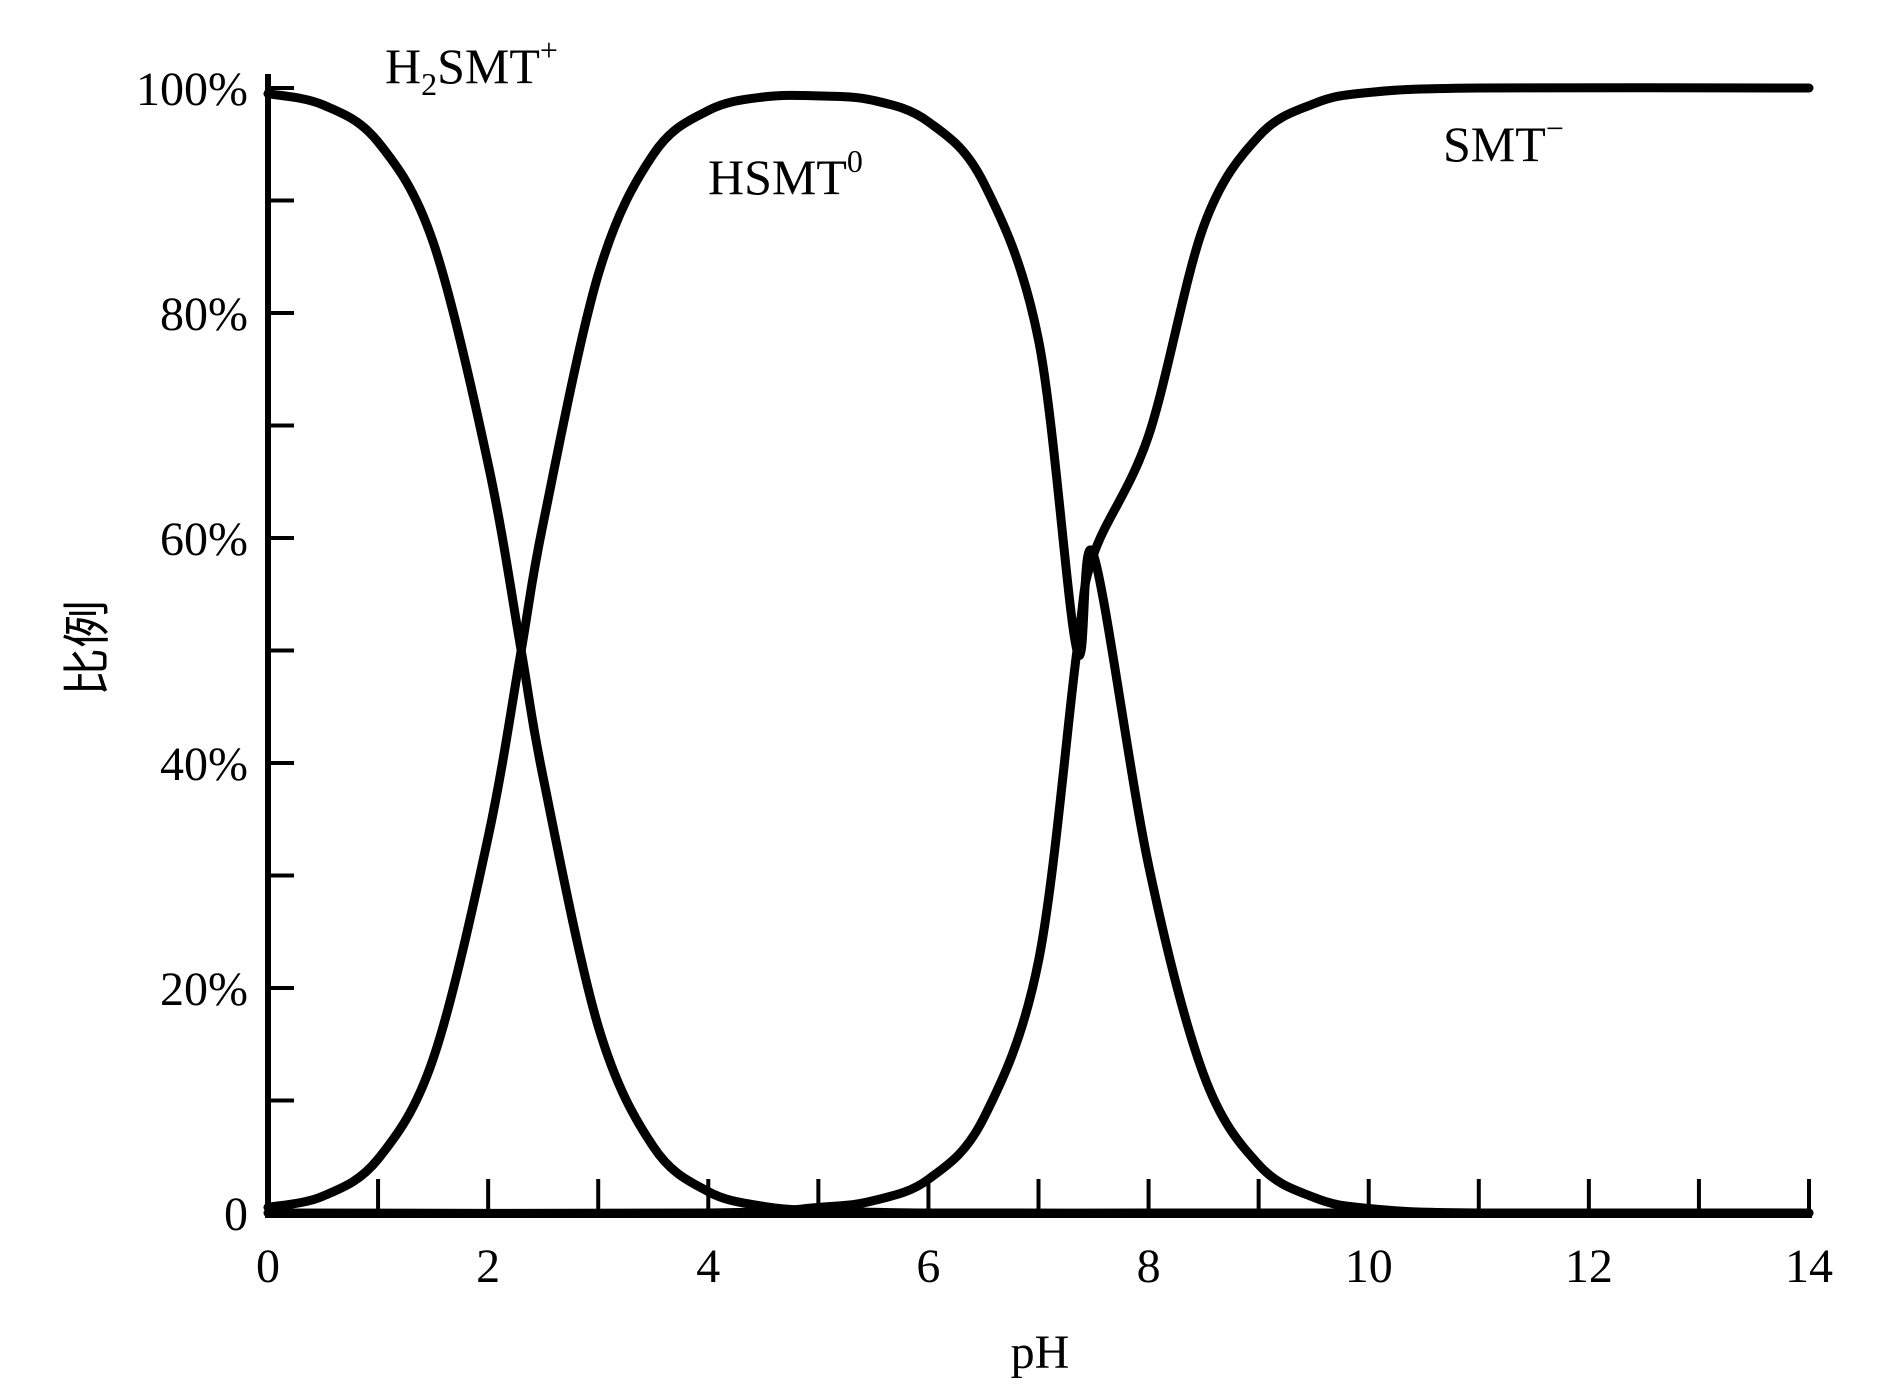 Image resolution: width=1887 pixels, height=1392 pixels. What do you see at coordinates (1369, 1266) in the screenshot?
I see `x-tick-label: 10` at bounding box center [1369, 1266].